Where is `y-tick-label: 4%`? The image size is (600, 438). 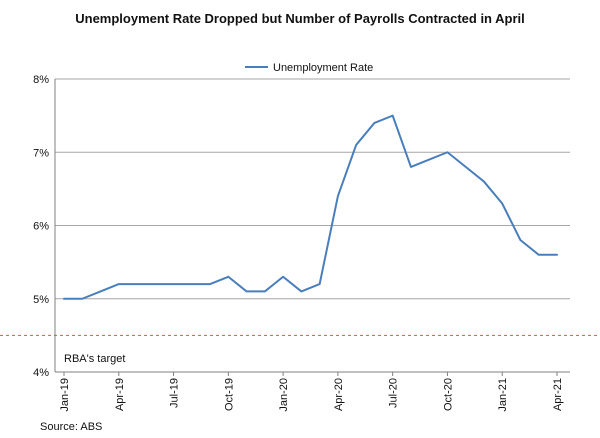
y-tick-label: 4% is located at coordinates (41, 373).